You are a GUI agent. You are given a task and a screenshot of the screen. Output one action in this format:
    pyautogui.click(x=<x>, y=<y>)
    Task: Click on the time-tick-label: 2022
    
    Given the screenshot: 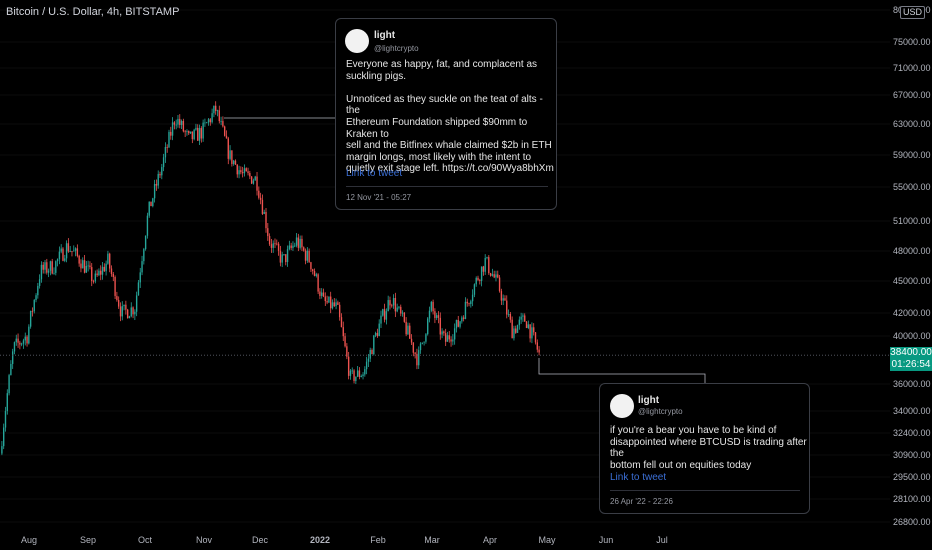 What is the action you would take?
    pyautogui.click(x=320, y=540)
    